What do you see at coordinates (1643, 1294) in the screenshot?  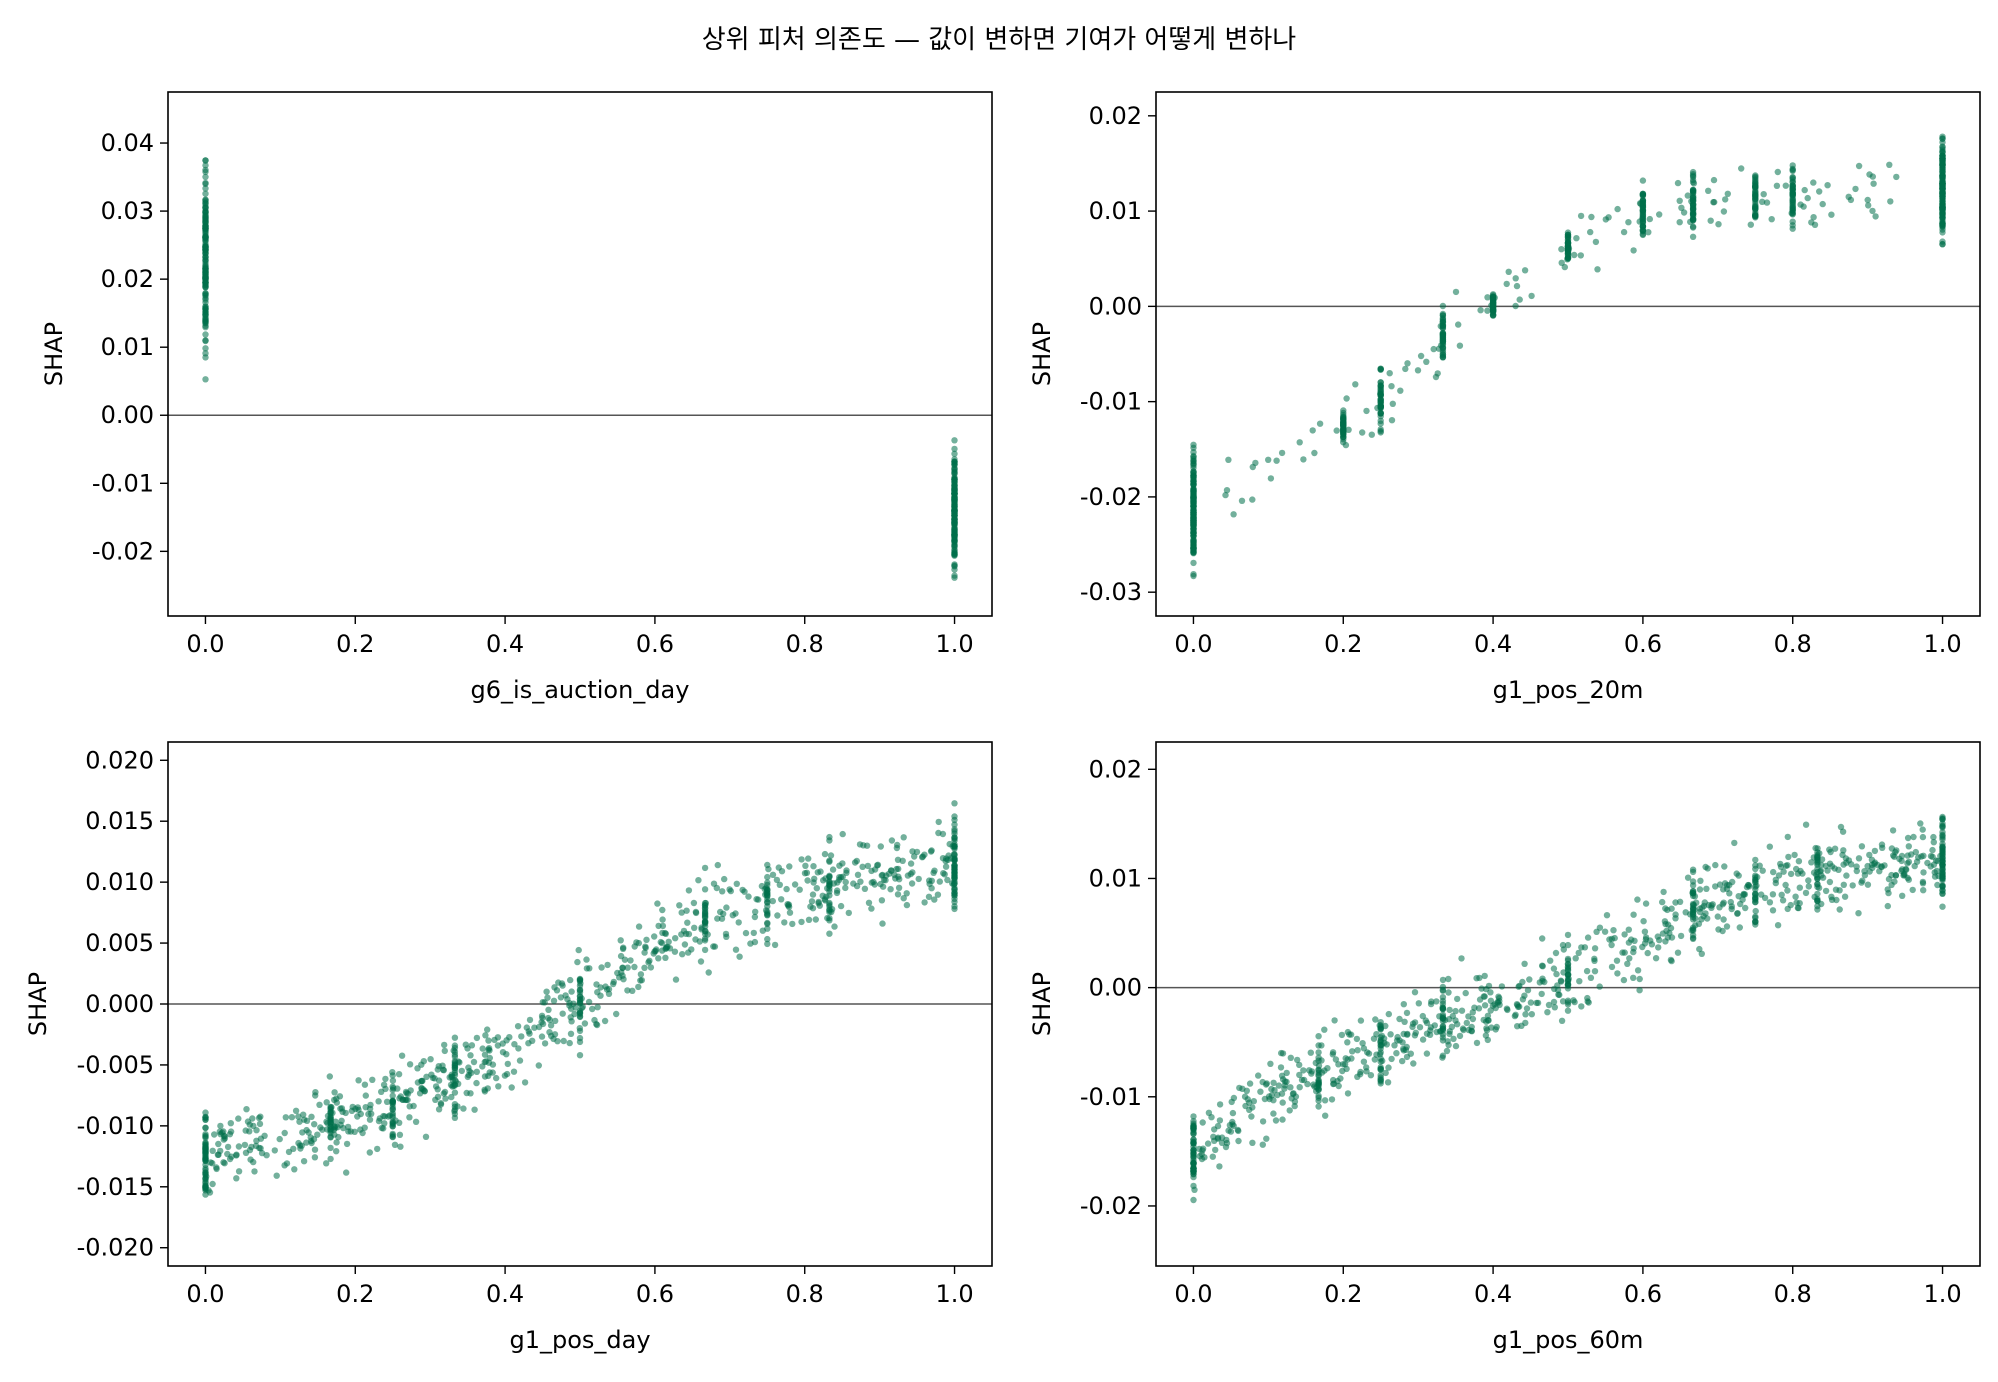 I see `x-tick-label: 0.6` at bounding box center [1643, 1294].